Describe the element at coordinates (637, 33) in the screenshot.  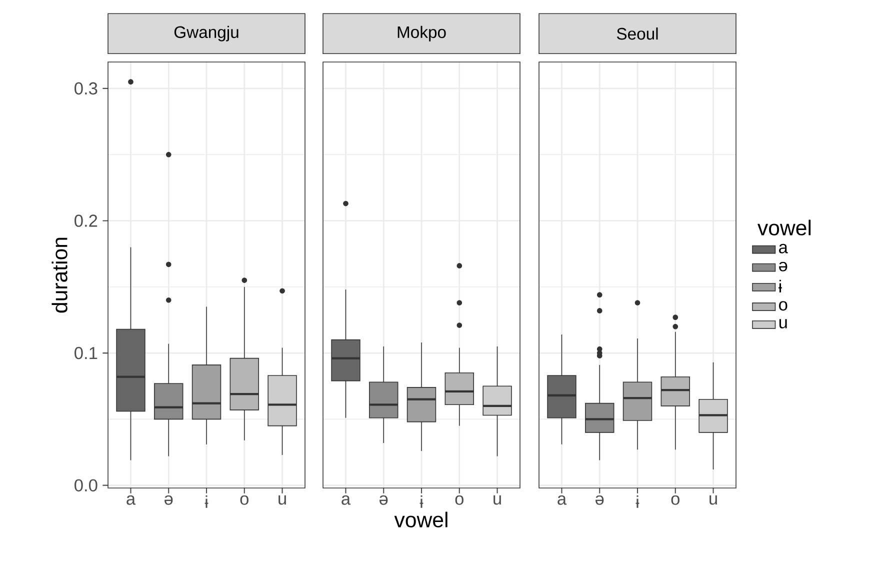
I see `chart-title: Seoul` at that location.